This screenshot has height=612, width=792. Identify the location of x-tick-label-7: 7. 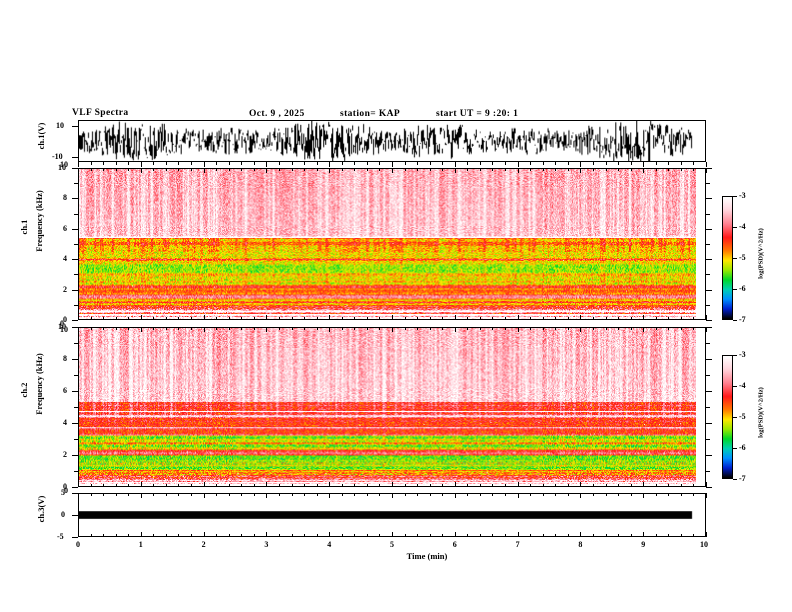
(517, 544).